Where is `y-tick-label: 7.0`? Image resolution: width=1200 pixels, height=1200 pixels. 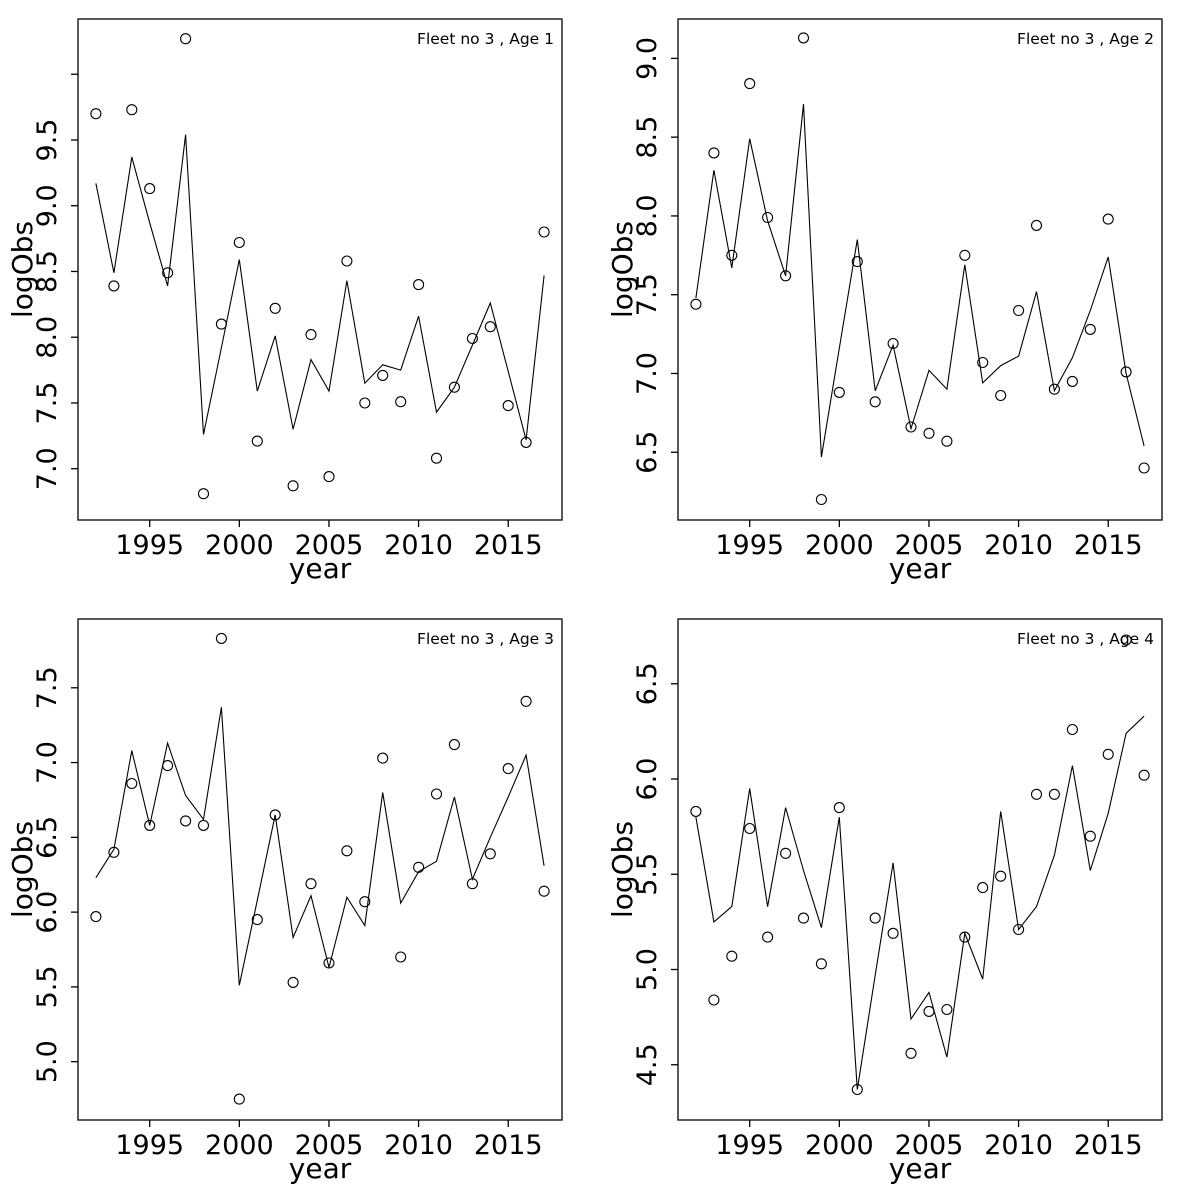 y-tick-label: 7.0 is located at coordinates (47, 762).